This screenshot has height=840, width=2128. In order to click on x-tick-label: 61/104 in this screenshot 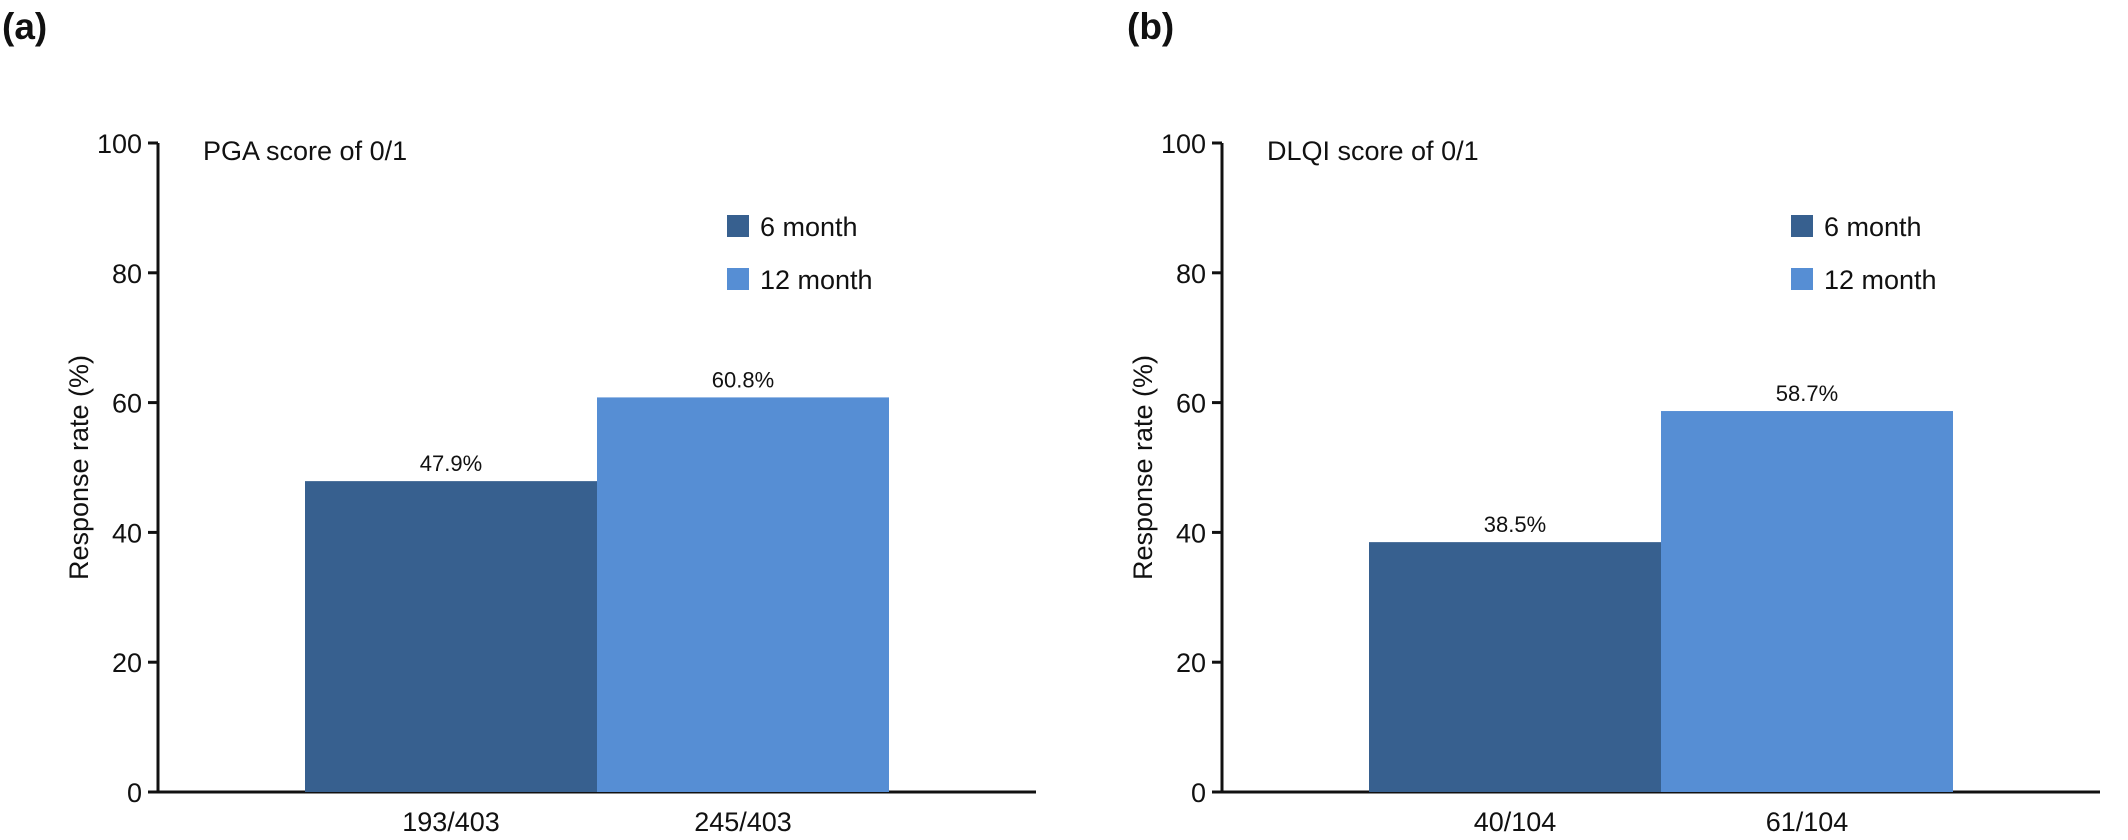, I will do `click(1807, 822)`.